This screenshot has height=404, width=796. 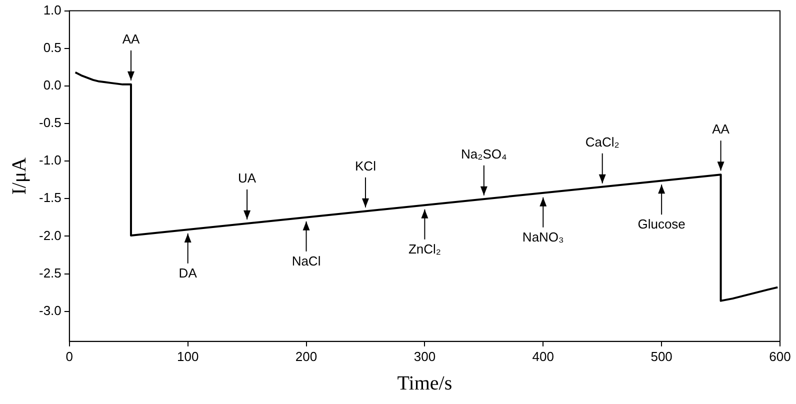 I want to click on annotation: ZnCl₂, so click(x=424, y=248).